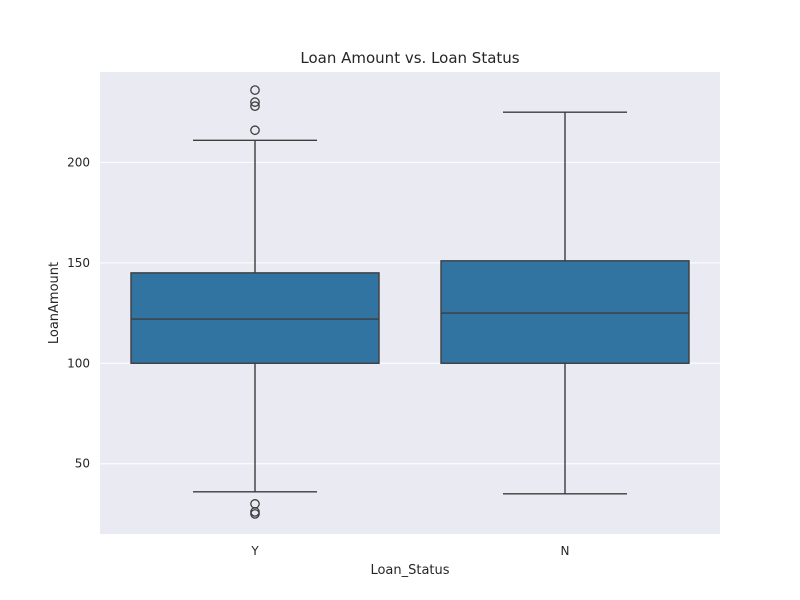  I want to click on y-tick-label: 150, so click(78, 263).